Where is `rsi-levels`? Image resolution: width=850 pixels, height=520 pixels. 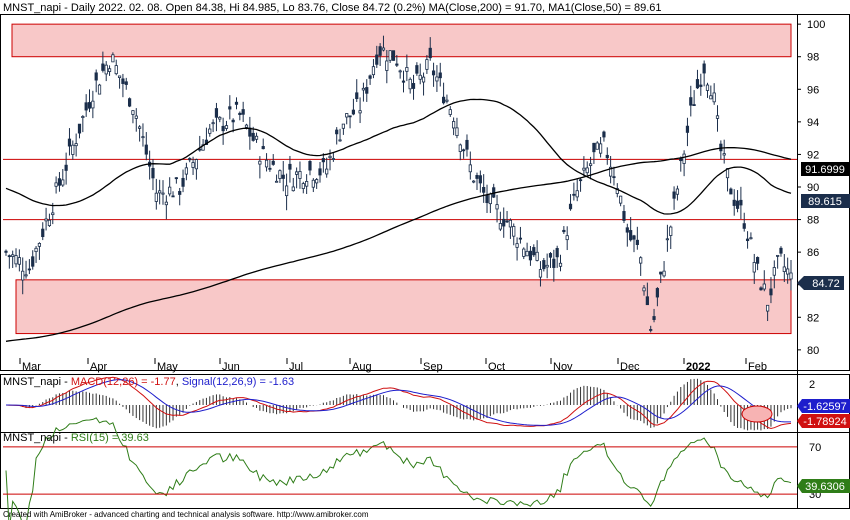
rsi-levels is located at coordinates (400, 470).